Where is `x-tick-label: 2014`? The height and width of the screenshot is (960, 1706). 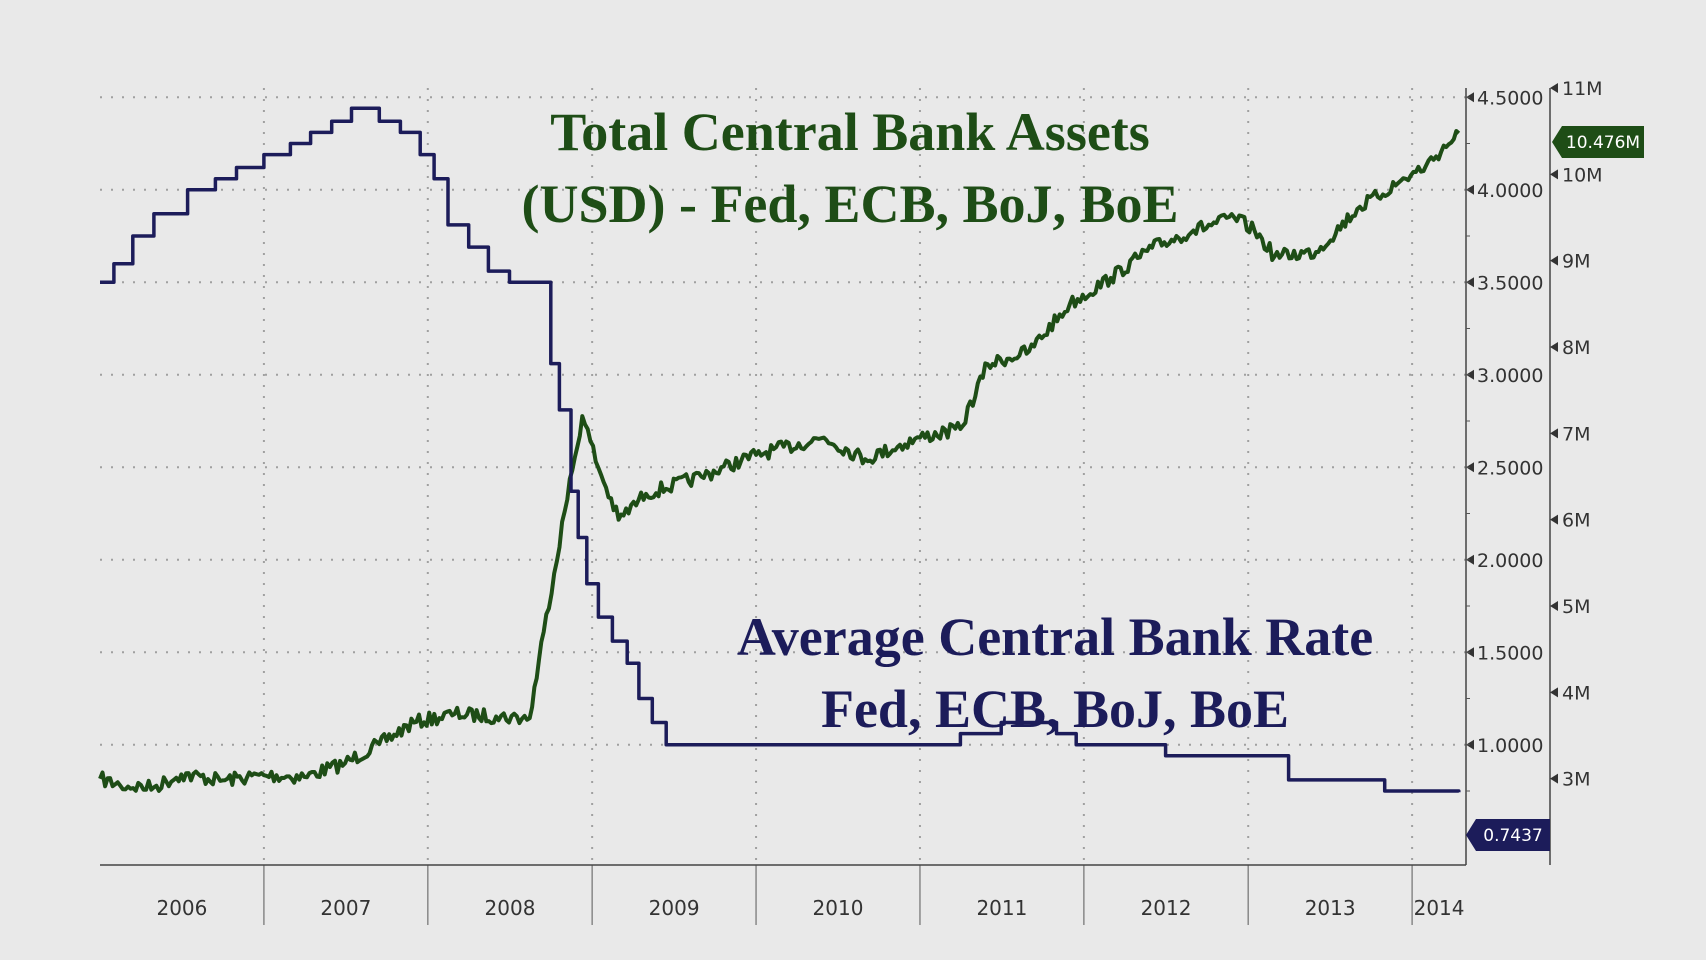
x-tick-label: 2014 is located at coordinates (1439, 908).